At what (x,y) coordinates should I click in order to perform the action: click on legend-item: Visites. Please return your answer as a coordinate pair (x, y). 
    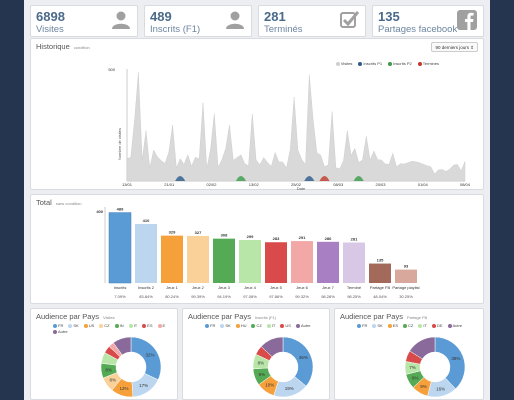
    Looking at the image, I should click on (343, 63).